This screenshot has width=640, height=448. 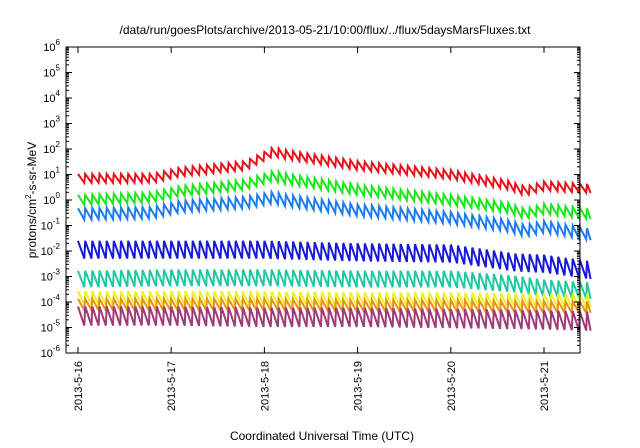 I want to click on y-tick-label: 10⁻¹, so click(x=51, y=225).